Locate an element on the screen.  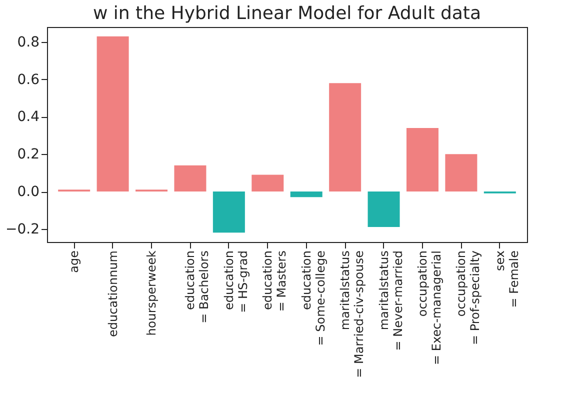
x-tick-label: hoursperweek is located at coordinates (151, 293).